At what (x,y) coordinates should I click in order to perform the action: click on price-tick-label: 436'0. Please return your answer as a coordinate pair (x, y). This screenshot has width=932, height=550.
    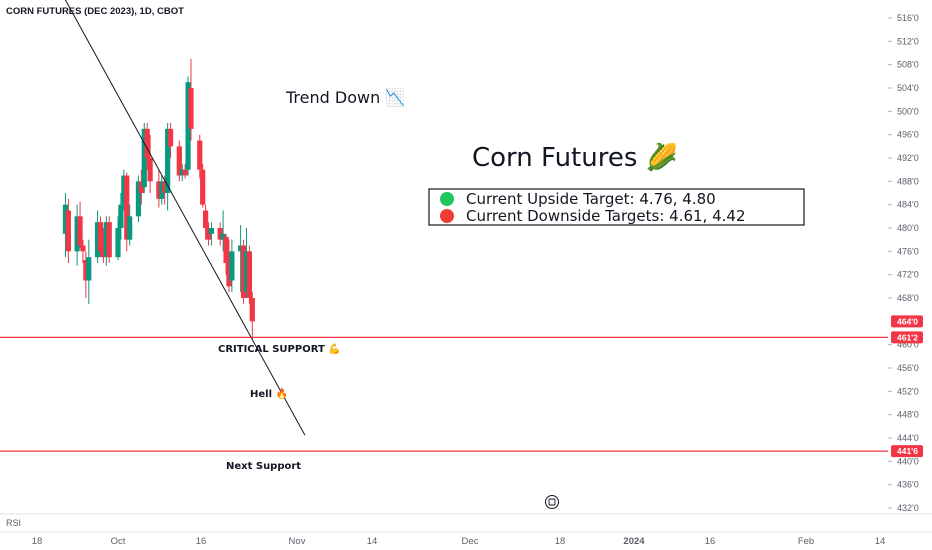
    Looking at the image, I should click on (908, 485).